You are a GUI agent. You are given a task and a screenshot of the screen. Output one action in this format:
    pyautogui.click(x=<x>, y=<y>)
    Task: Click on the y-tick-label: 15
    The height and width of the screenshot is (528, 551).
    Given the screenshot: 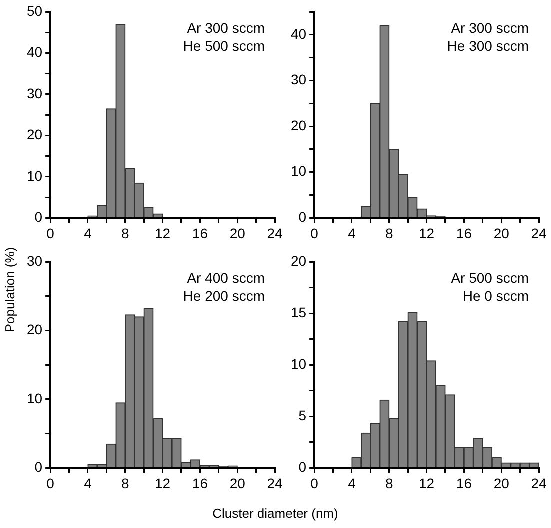 What is the action you would take?
    pyautogui.click(x=298, y=312)
    